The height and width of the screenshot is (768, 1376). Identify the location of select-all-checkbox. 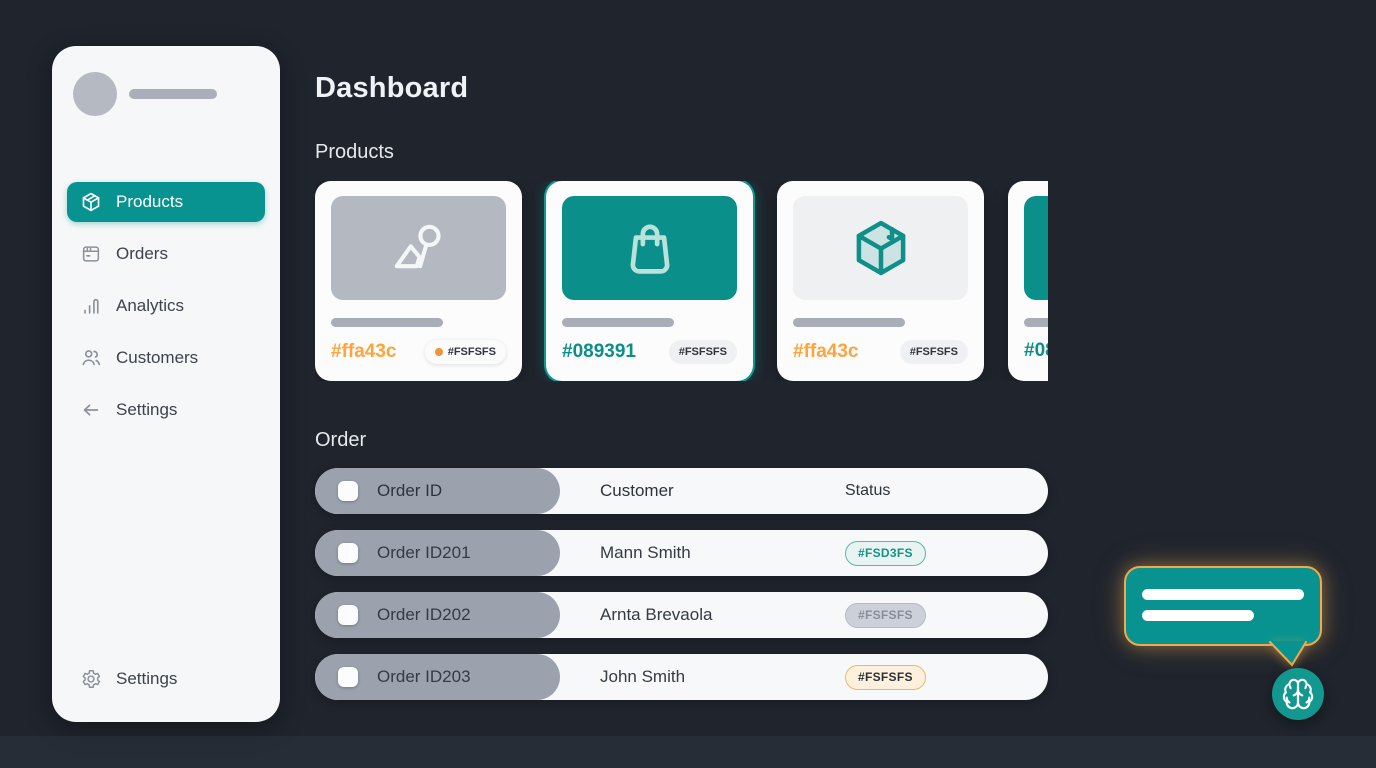
(348, 491).